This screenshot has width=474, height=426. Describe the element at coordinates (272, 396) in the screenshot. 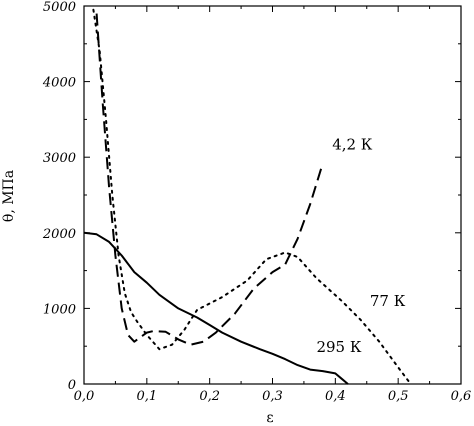

I see `x-tick-label: 0,3` at that location.